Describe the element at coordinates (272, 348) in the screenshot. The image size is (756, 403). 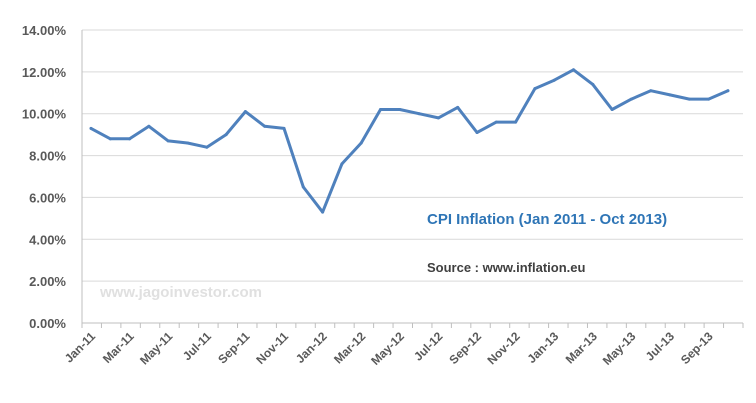
I see `x-tick-label: Nov-11` at that location.